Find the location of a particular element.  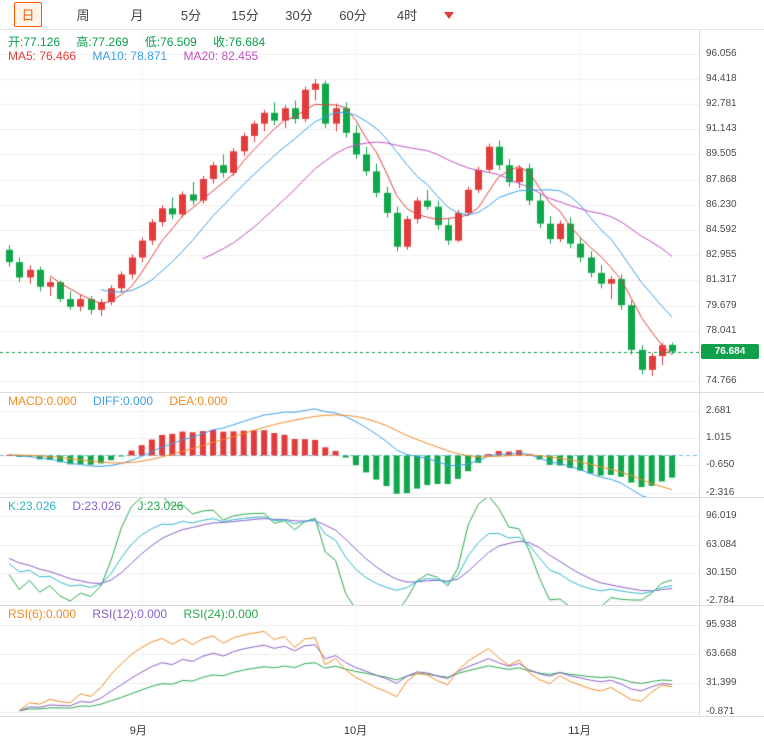

high-value: 高:77.269 is located at coordinates (102, 42).